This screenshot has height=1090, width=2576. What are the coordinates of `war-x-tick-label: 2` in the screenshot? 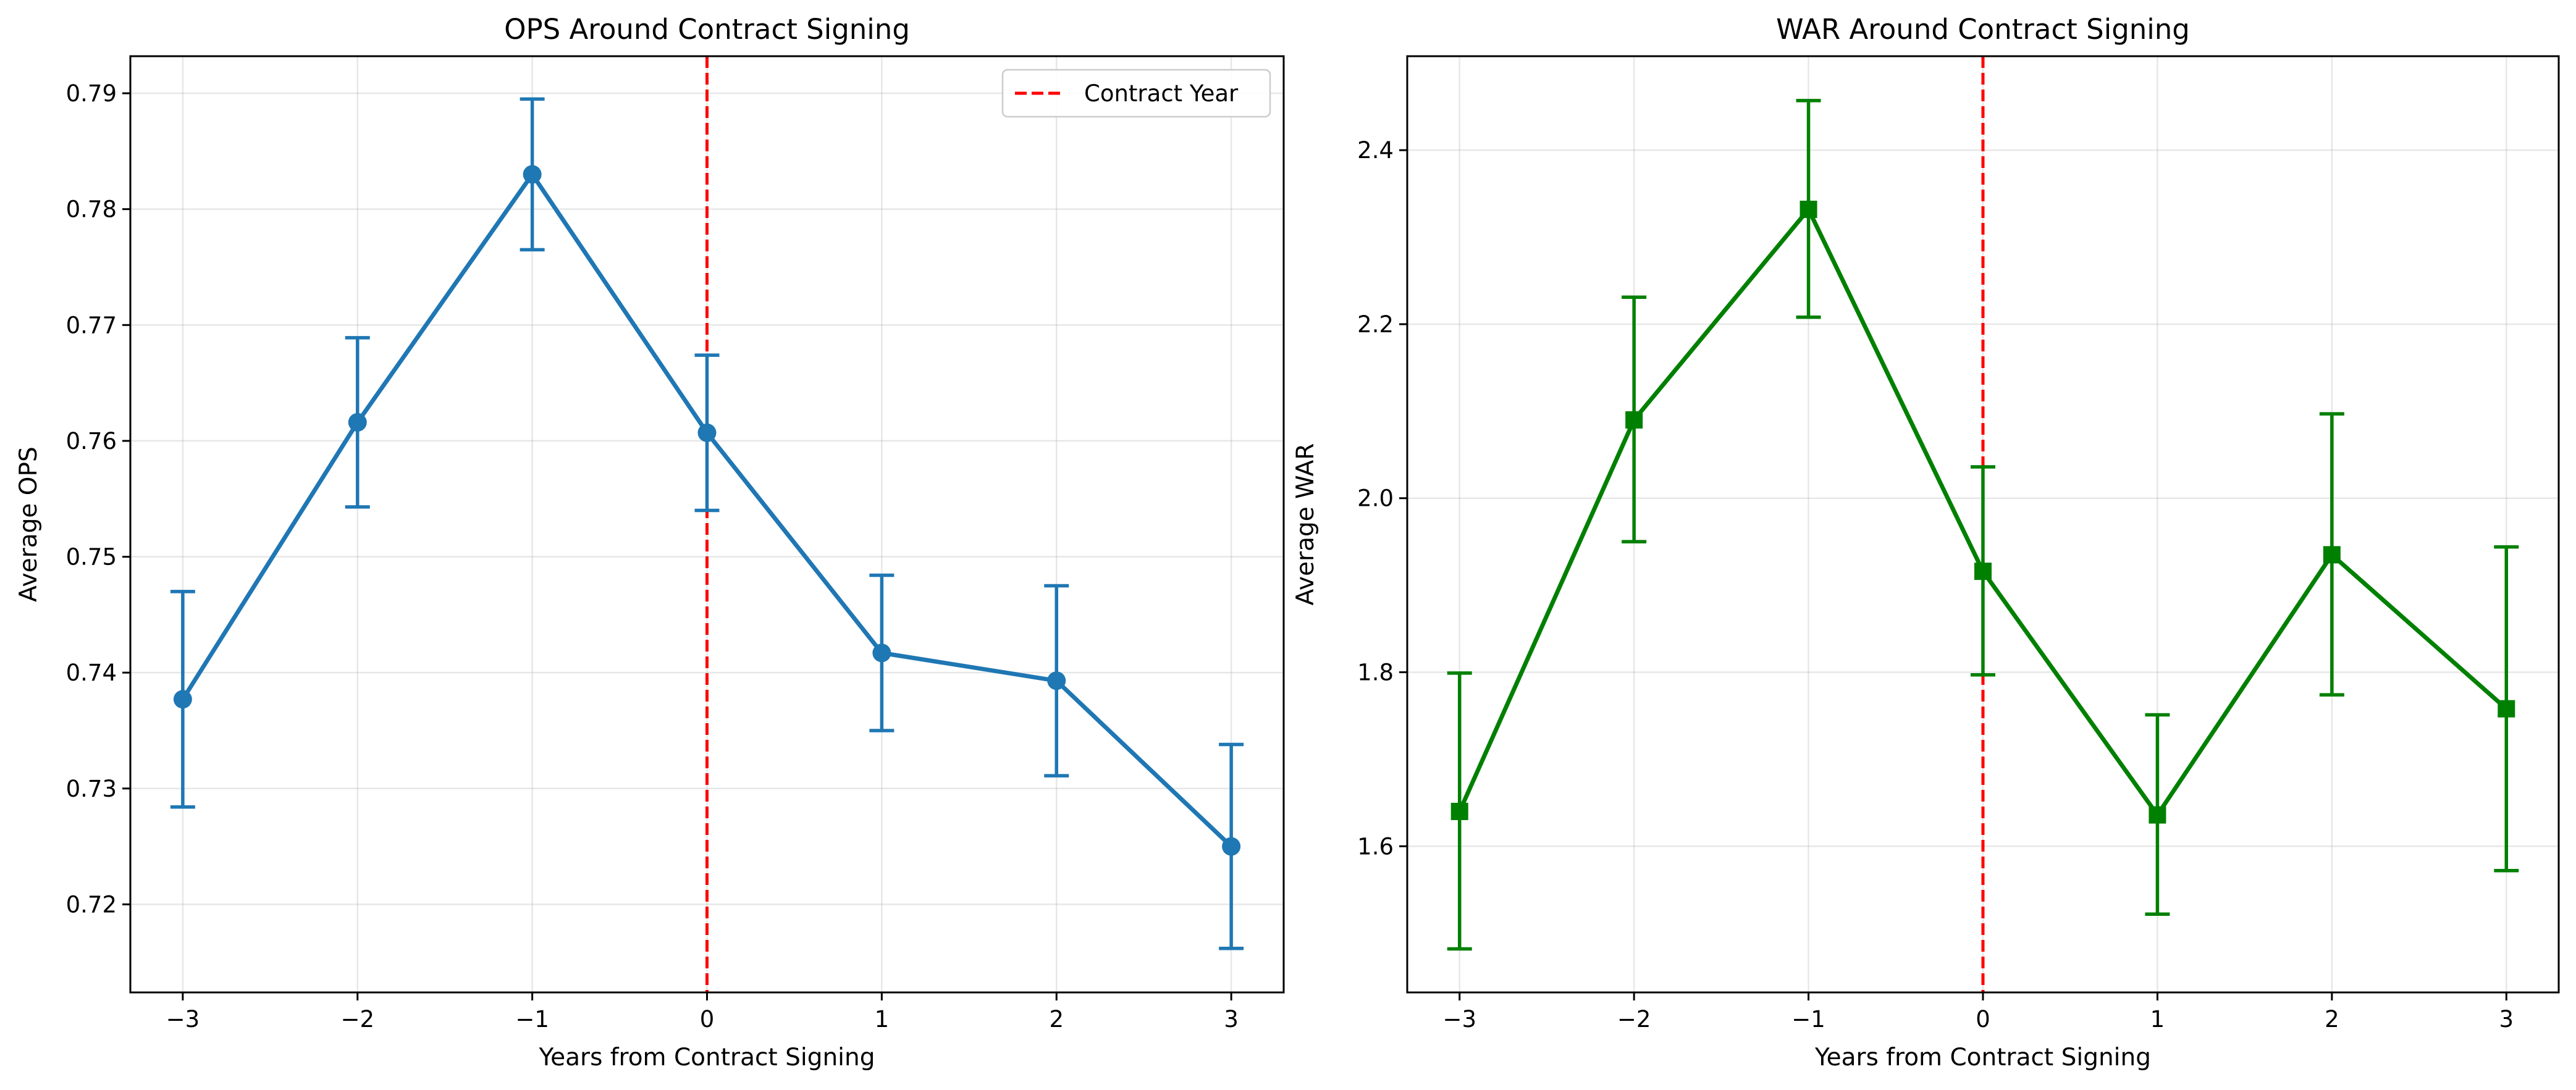 It's located at (2332, 1019).